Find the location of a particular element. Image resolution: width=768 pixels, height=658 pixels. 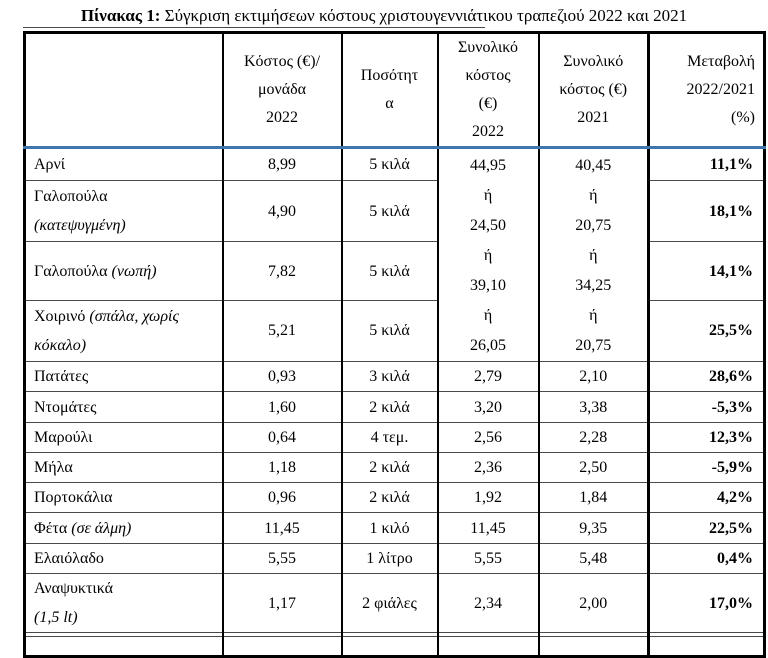

item-name: Ελαιόλαδο is located at coordinates (69, 558).